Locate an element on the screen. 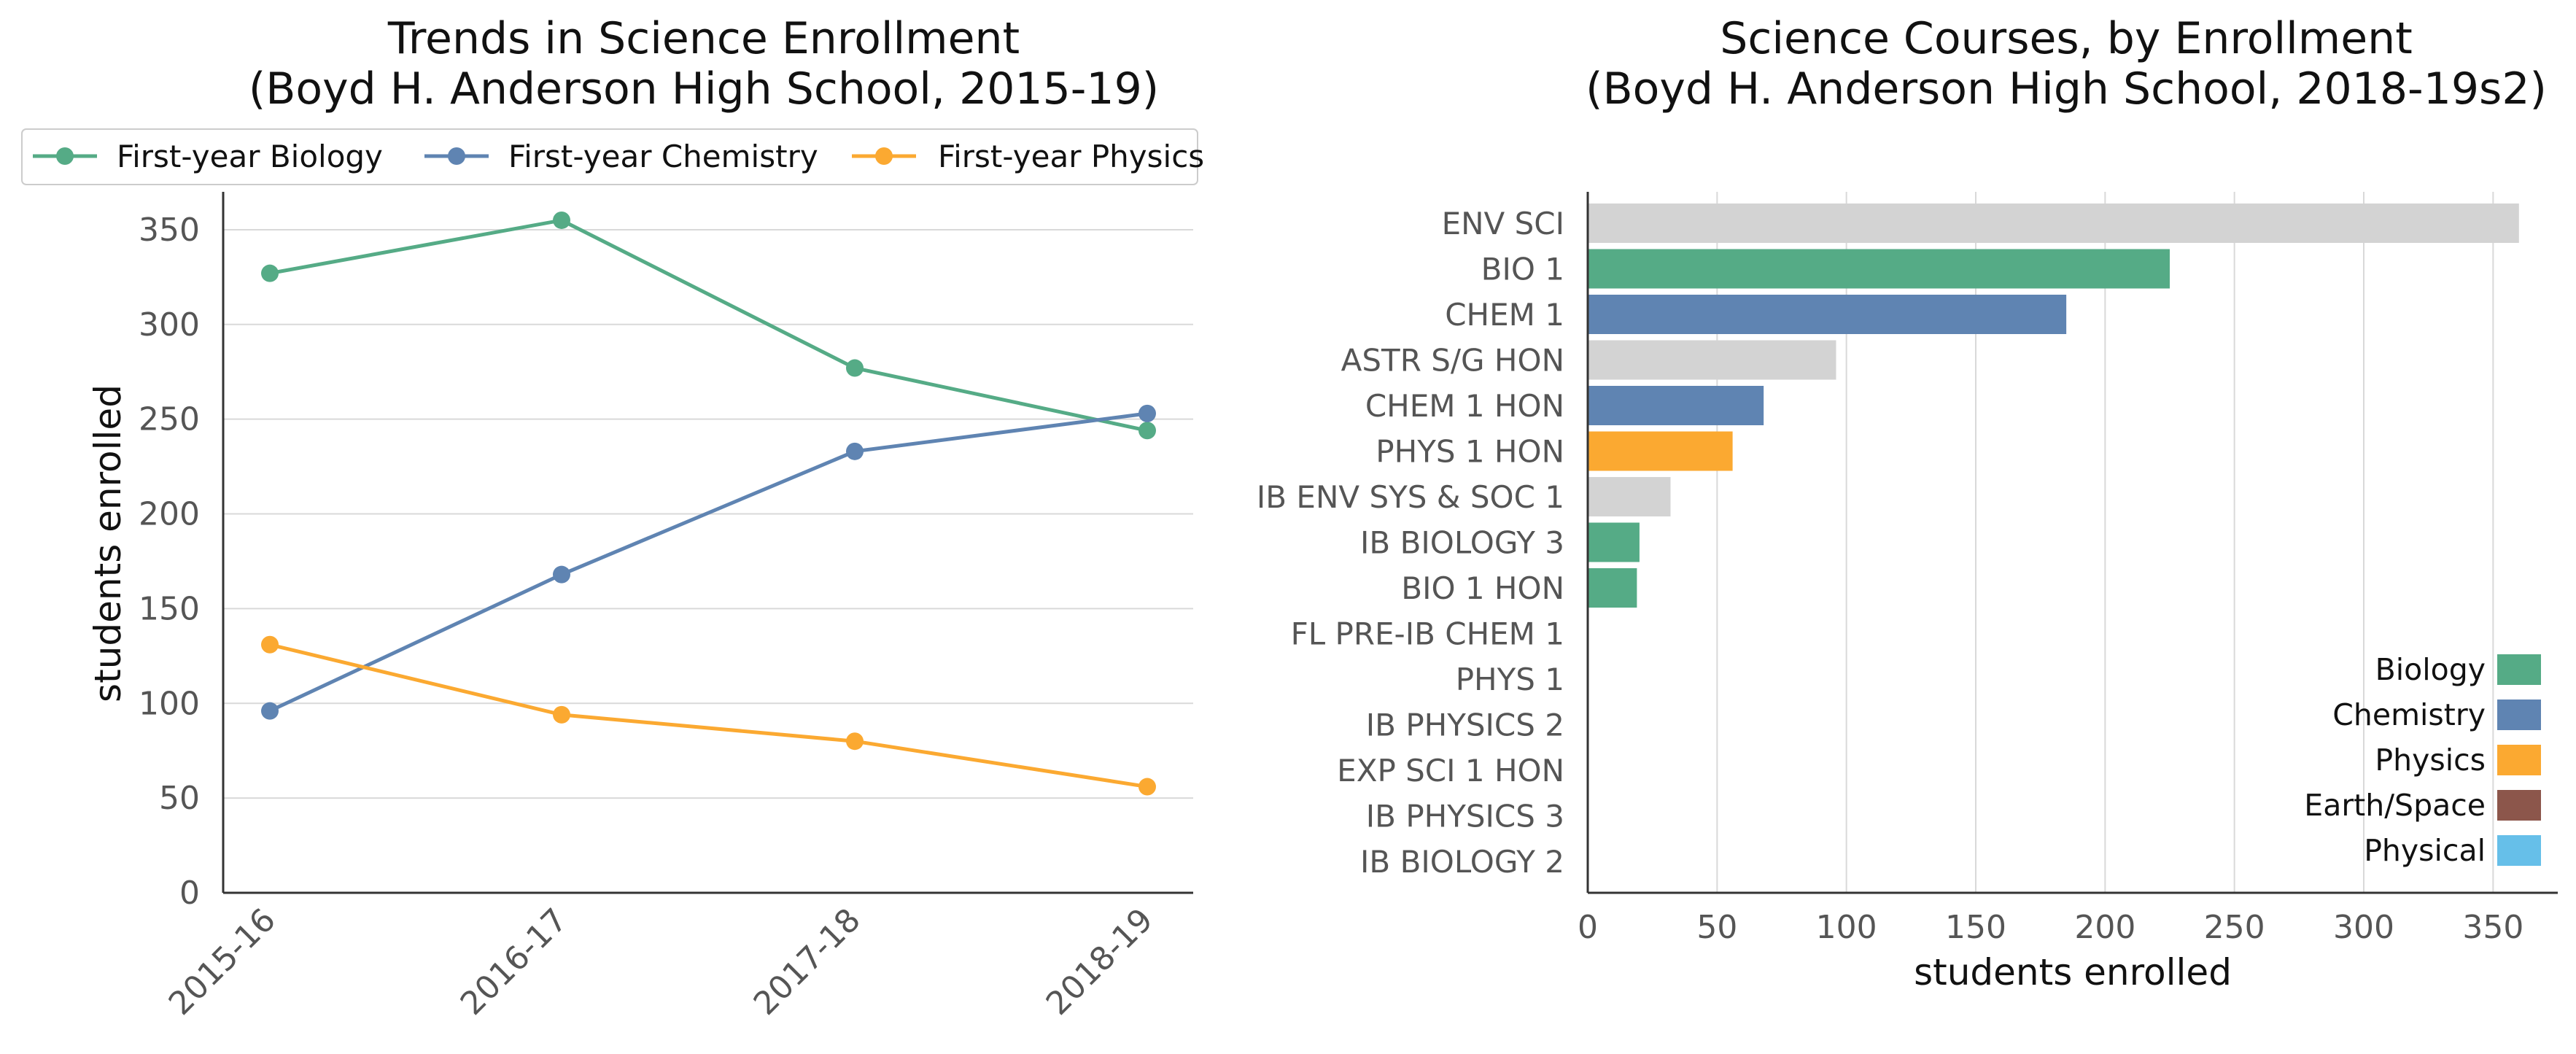  line-chart-y-axis-label: students enrolled is located at coordinates (108, 543).